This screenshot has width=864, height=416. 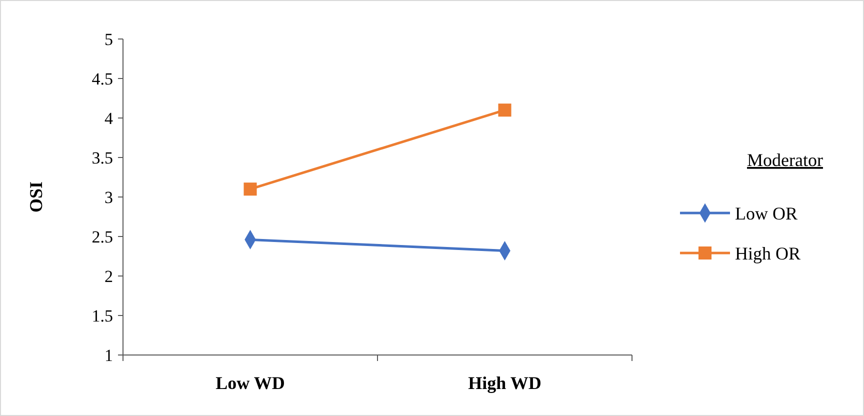 I want to click on y-tick-label: 3.5, so click(x=102, y=158).